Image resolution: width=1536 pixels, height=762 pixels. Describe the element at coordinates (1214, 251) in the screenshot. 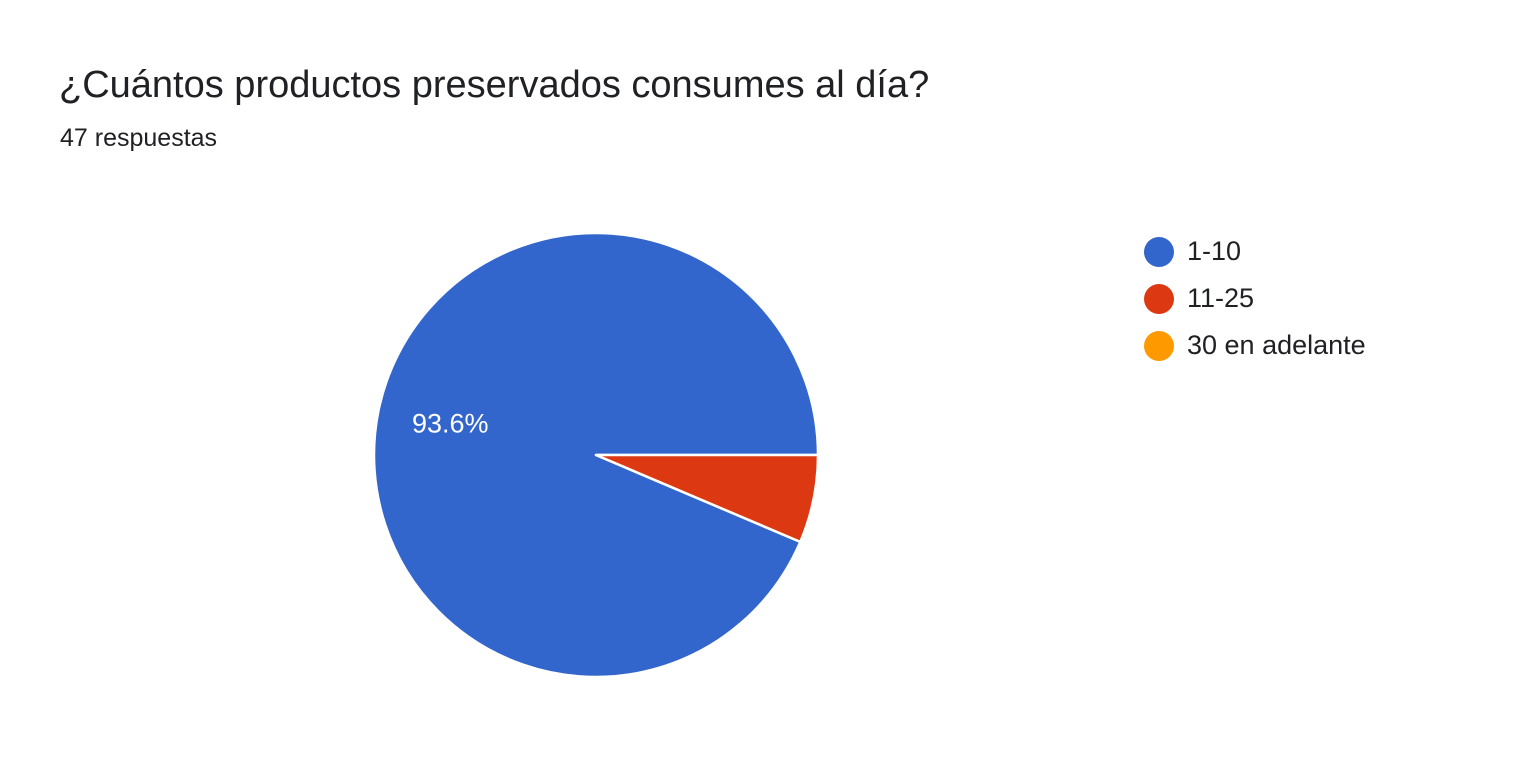

I see `legend-label: 1-10` at that location.